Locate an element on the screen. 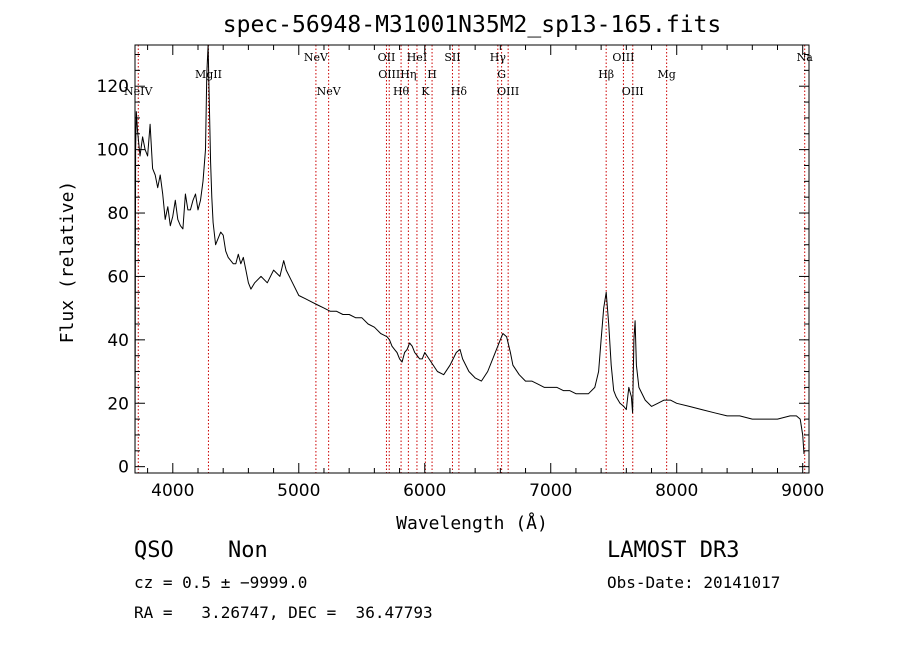 The width and height of the screenshot is (900, 649). line-label-16: Hβ is located at coordinates (606, 74).